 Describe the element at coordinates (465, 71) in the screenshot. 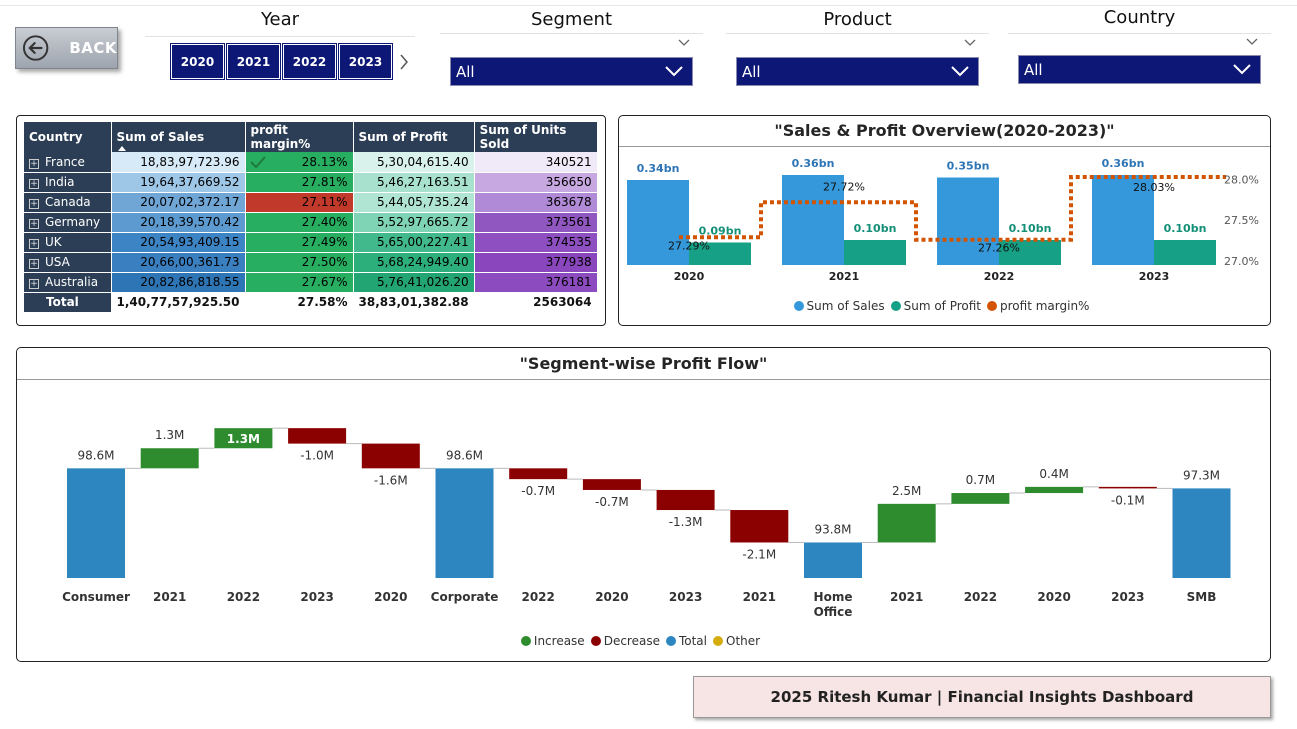

I see `segment-dropdown-value: All` at that location.